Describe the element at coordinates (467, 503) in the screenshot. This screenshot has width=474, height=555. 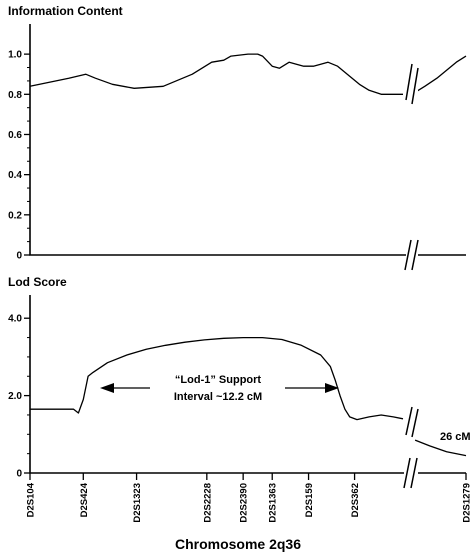
I see `marker-label: D2S1279` at that location.